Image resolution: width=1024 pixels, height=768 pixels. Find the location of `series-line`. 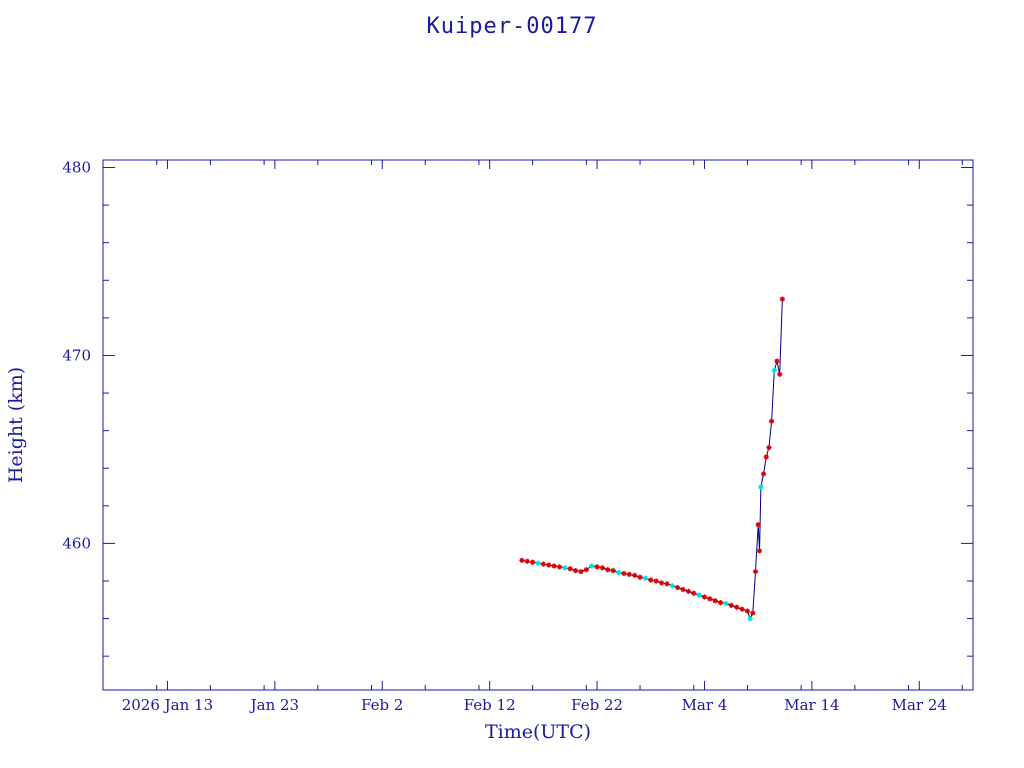

series-line is located at coordinates (652, 459).